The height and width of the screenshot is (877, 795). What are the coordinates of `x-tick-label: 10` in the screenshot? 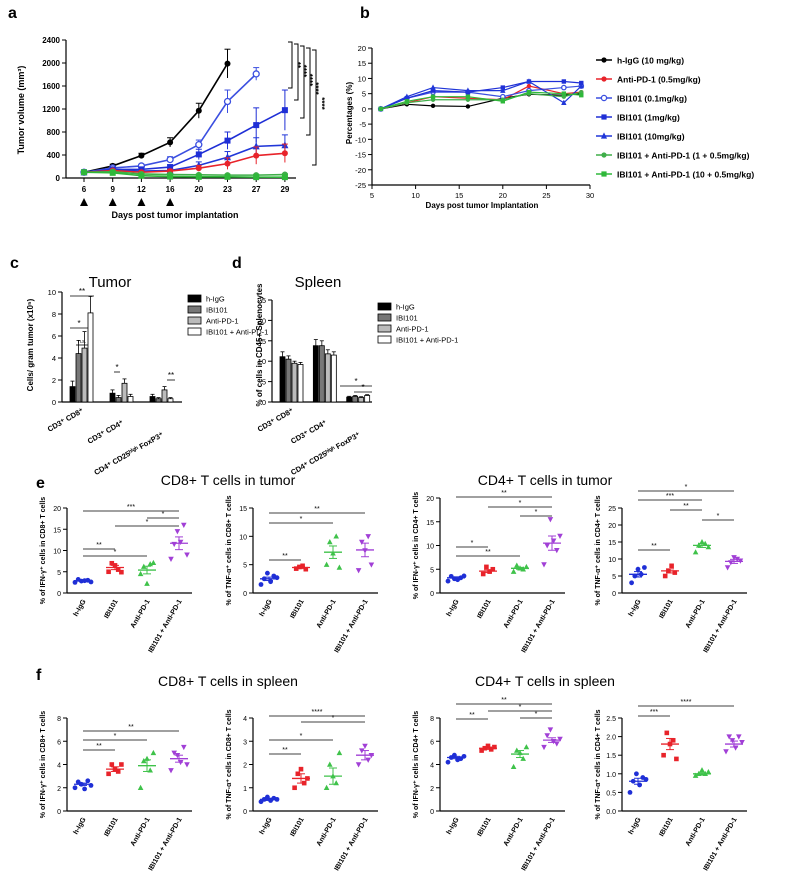 It's located at (415, 195).